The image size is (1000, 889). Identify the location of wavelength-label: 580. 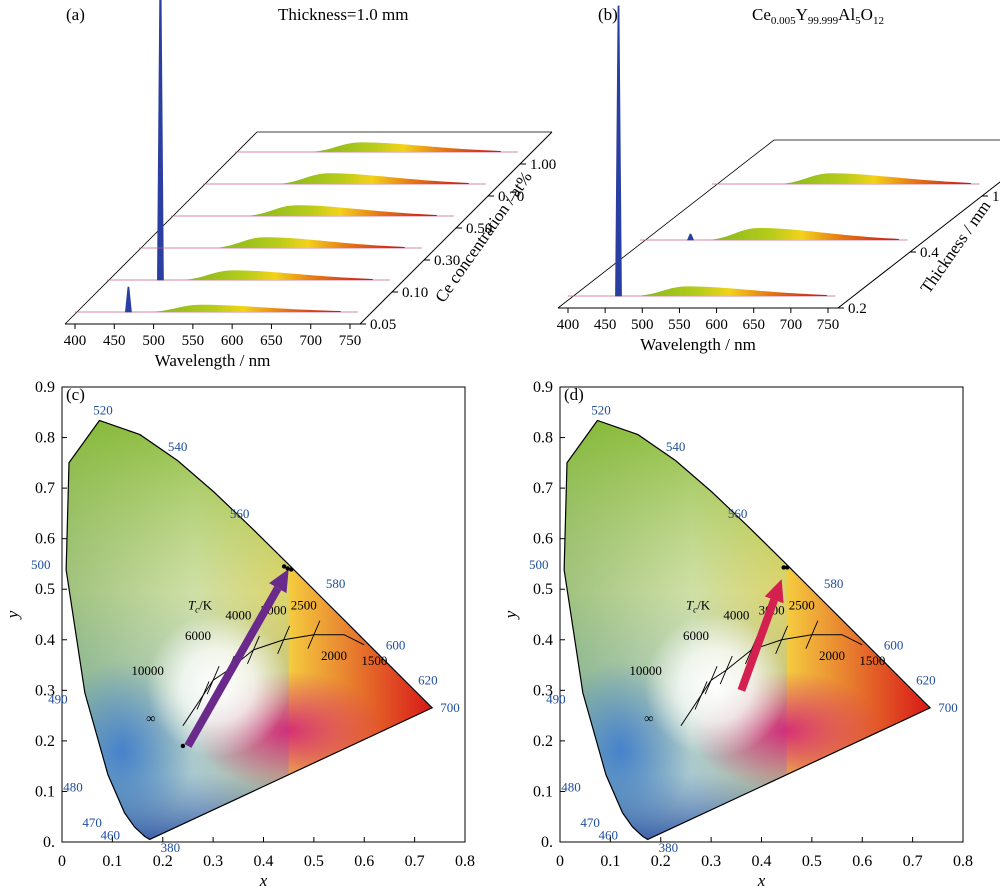
(834, 583).